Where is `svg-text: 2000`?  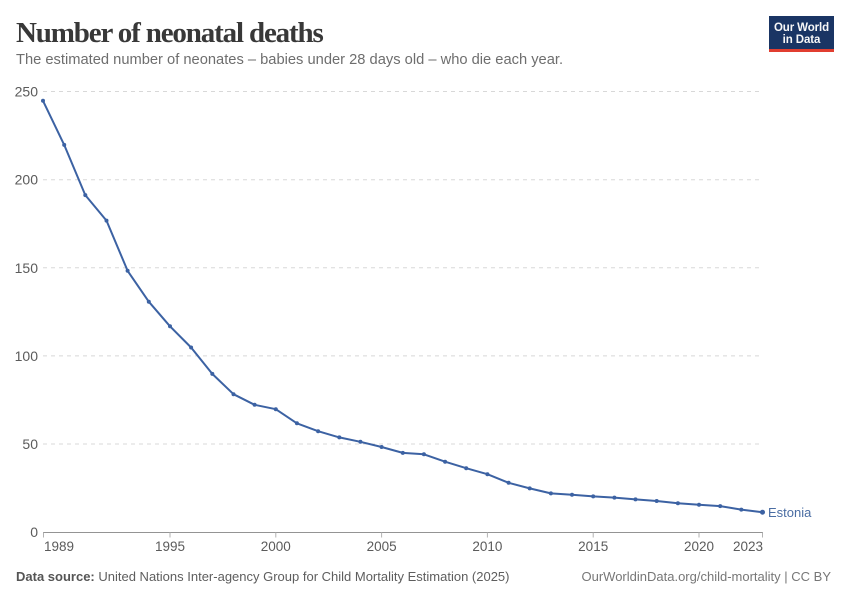
svg-text: 2000 is located at coordinates (276, 546).